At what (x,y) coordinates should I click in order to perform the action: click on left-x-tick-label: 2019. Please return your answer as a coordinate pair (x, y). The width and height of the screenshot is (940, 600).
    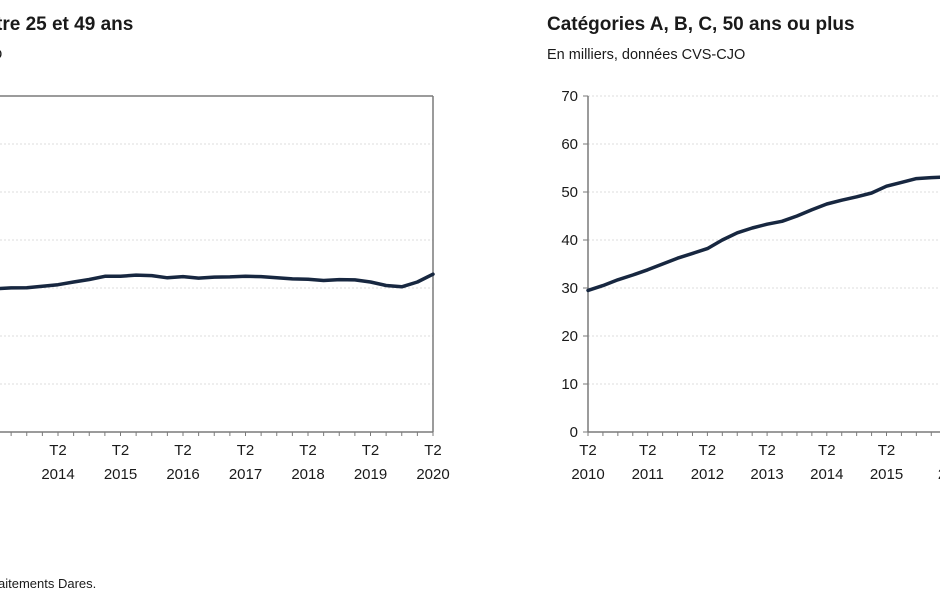
    Looking at the image, I should click on (370, 474).